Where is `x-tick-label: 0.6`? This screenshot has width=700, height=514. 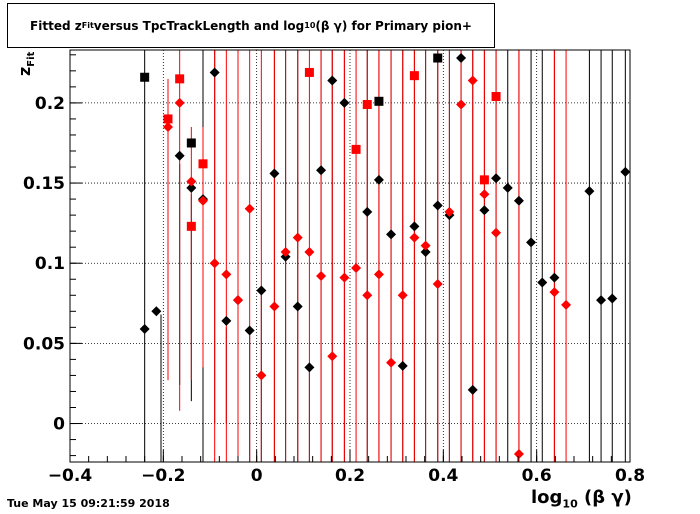 x-tick-label: 0.6 is located at coordinates (537, 476).